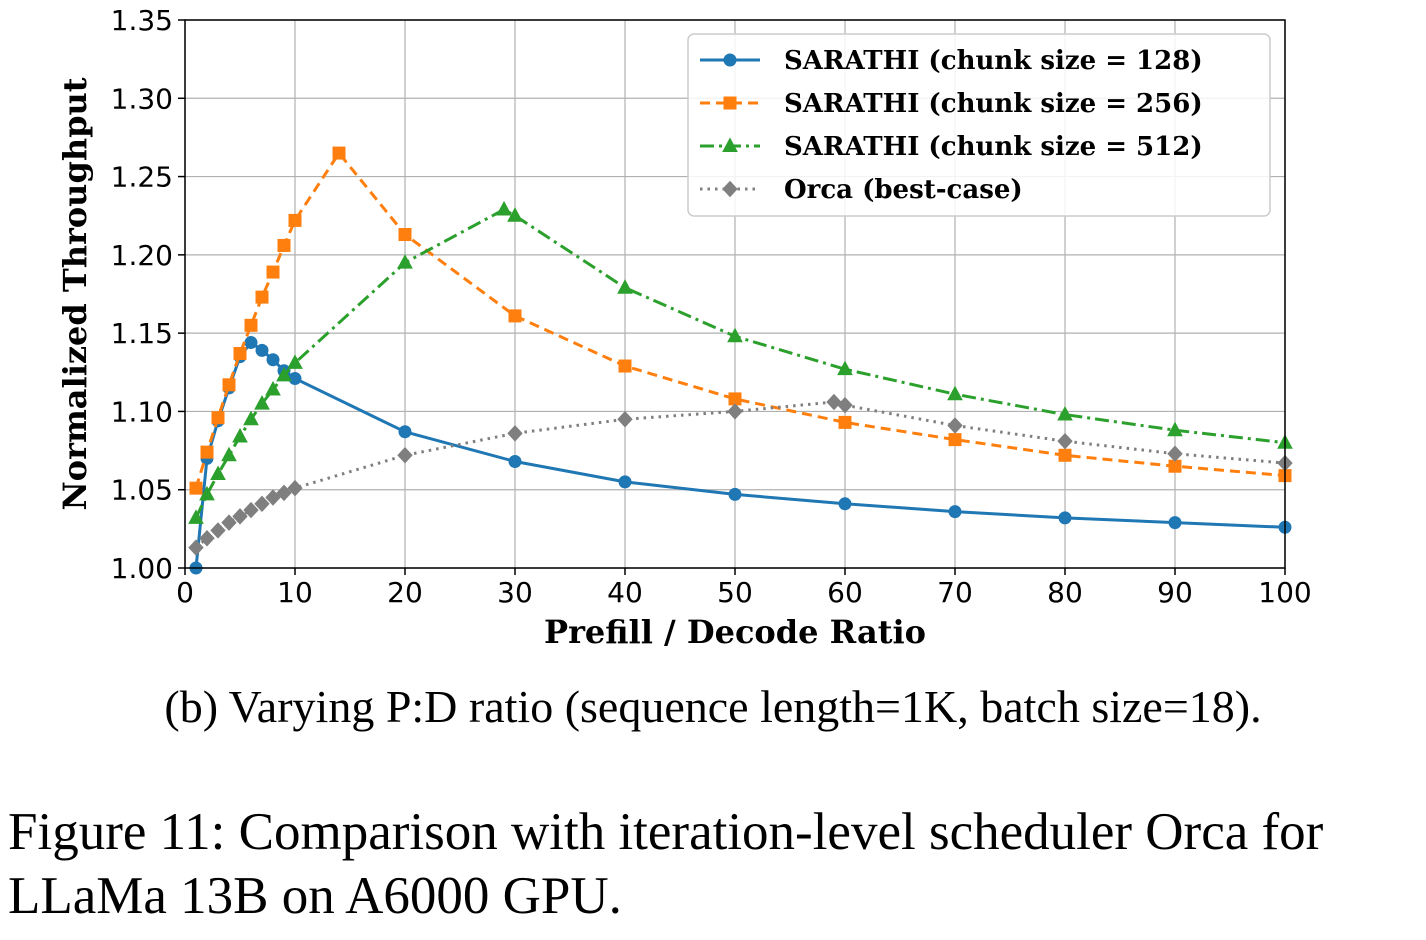 The image size is (1426, 940). Describe the element at coordinates (142, 333) in the screenshot. I see `y-tick-label: 1.15` at that location.